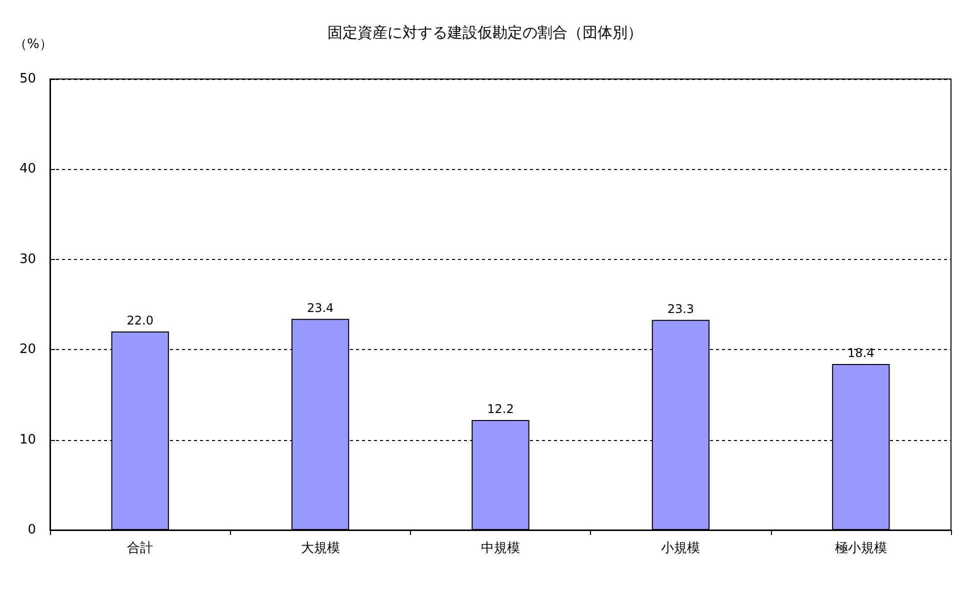 Image resolution: width=970 pixels, height=603 pixels. I want to click on y-tick-label: 40, so click(27, 169).